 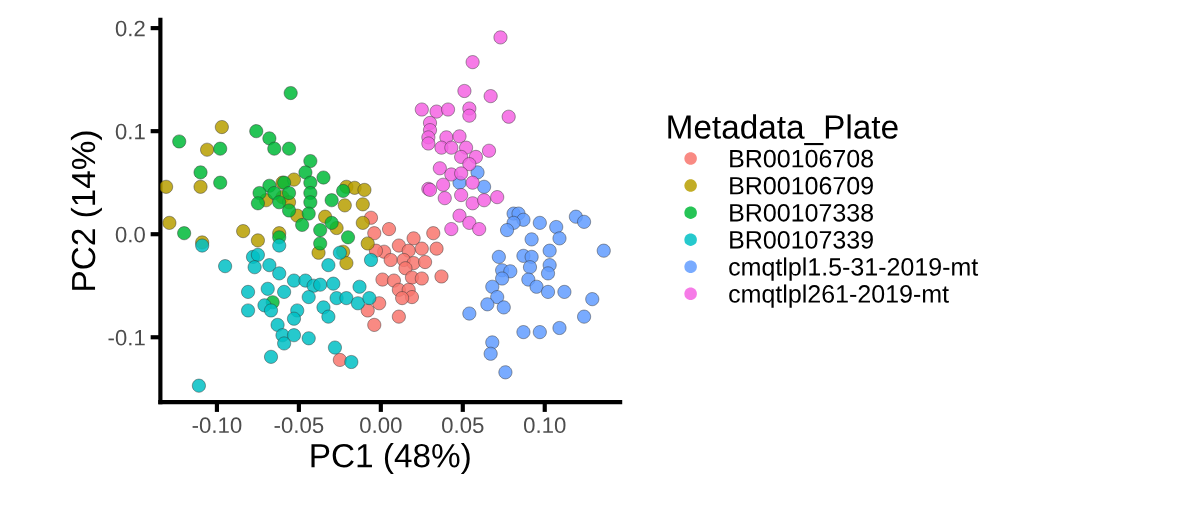 I want to click on y-tick-label: 0.1, so click(x=130, y=131).